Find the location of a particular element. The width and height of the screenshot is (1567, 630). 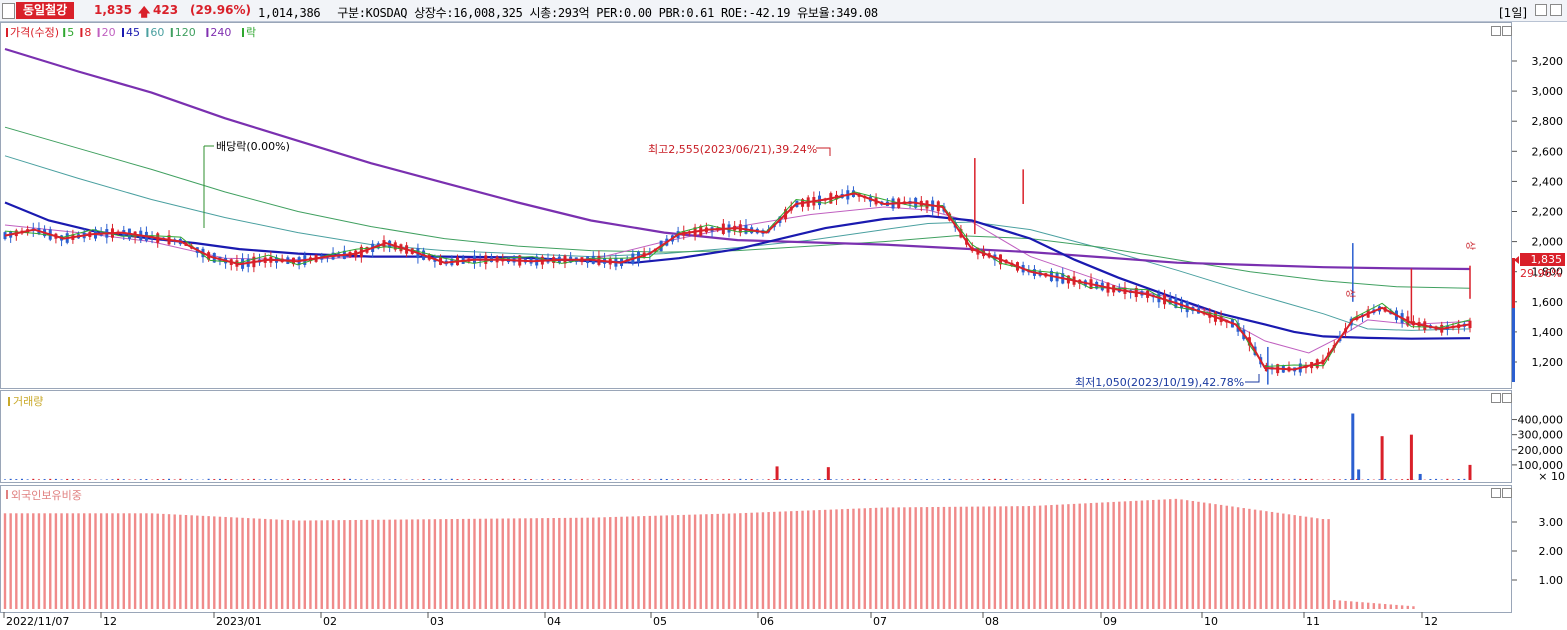

maximize-icon is located at coordinates (1556, 10).